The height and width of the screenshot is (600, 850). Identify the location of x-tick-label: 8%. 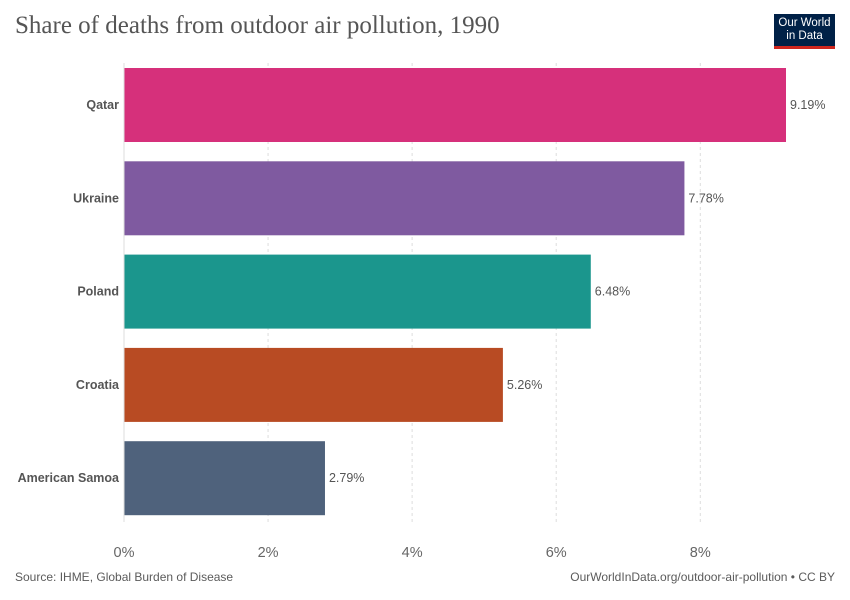
(700, 553).